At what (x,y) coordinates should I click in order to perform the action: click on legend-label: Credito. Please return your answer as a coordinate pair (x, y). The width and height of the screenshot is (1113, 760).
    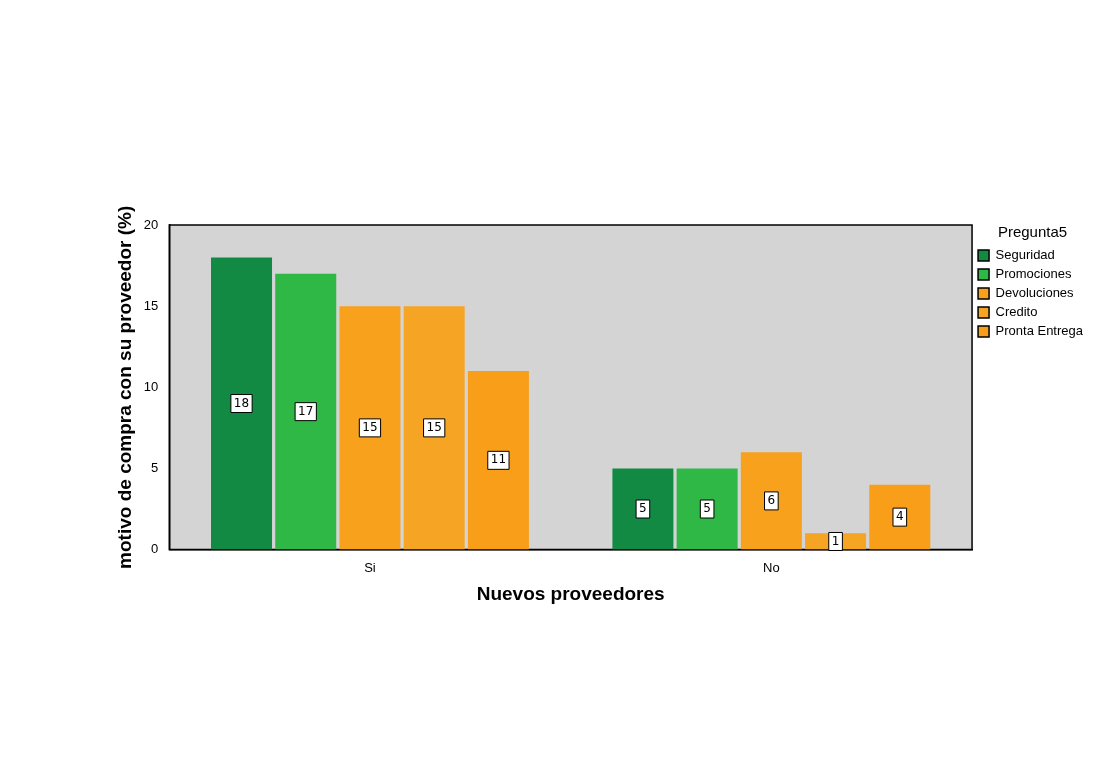
    Looking at the image, I should click on (1016, 312).